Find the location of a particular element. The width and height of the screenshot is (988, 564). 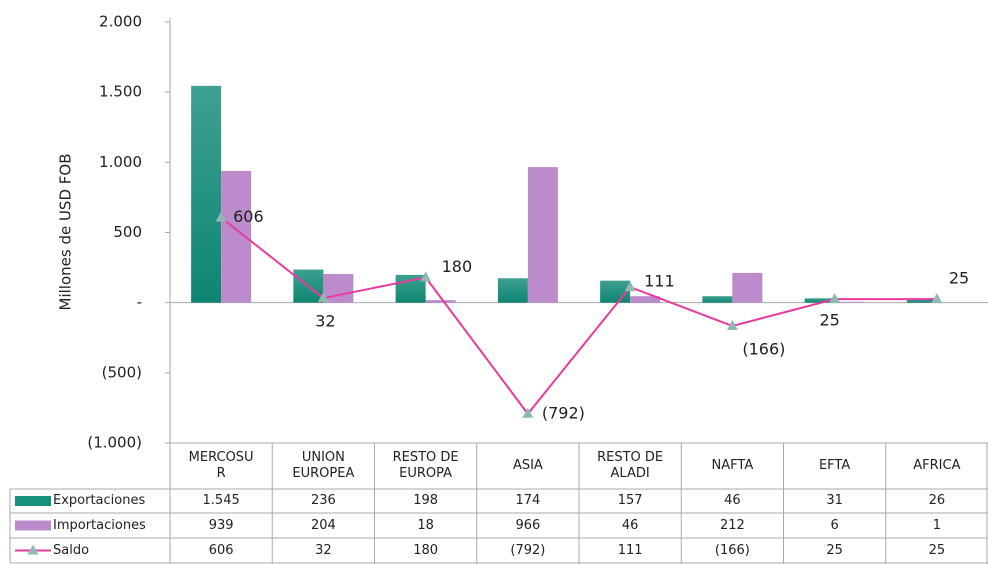

data-label: 32 is located at coordinates (325, 321).